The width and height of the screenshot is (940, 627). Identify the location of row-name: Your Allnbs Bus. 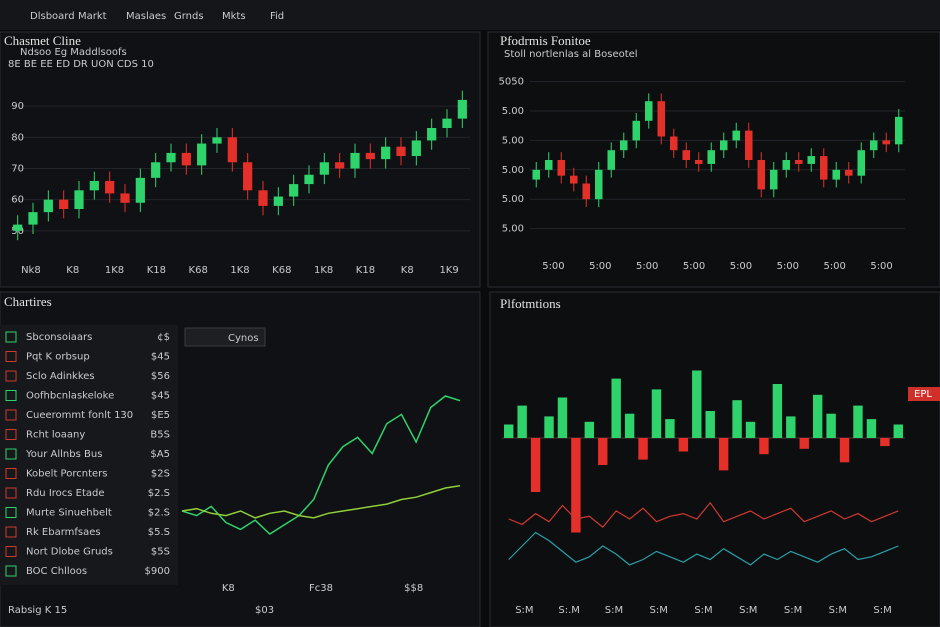
(63, 454).